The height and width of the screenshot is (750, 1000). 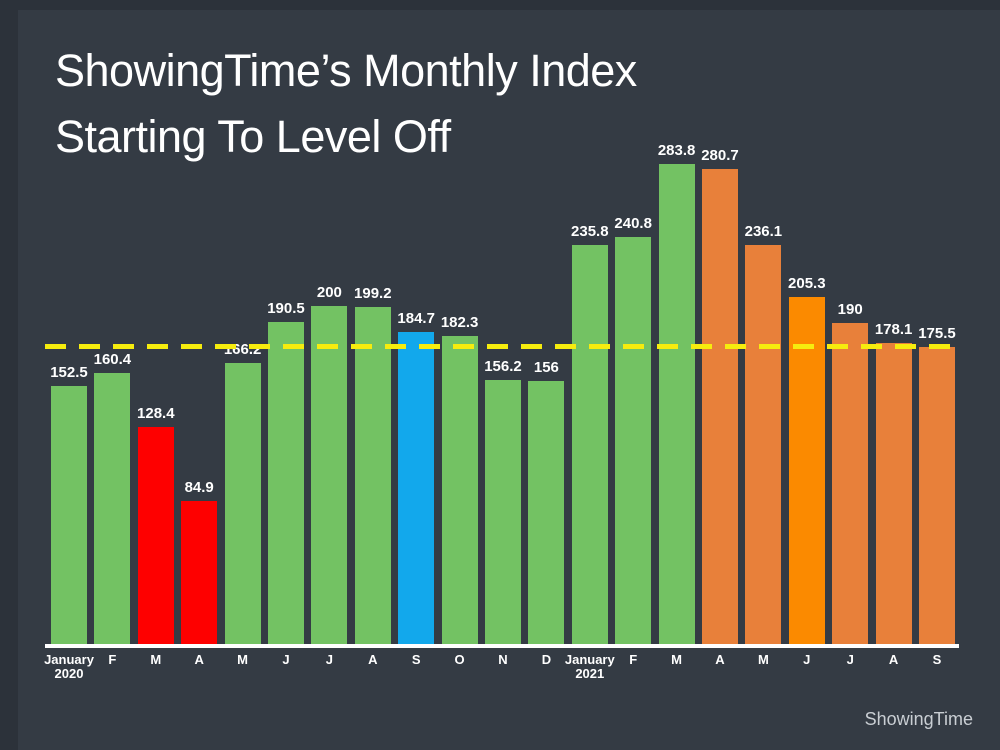 What do you see at coordinates (69, 666) in the screenshot?
I see `x-axis-label: January 2020` at bounding box center [69, 666].